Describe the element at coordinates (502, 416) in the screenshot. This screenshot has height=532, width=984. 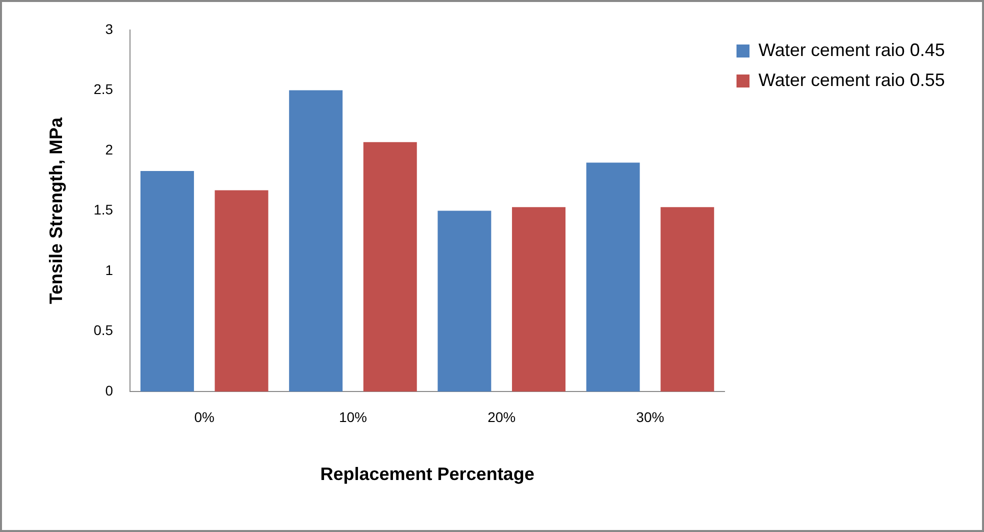
I see `x-tick-label: 20%` at that location.